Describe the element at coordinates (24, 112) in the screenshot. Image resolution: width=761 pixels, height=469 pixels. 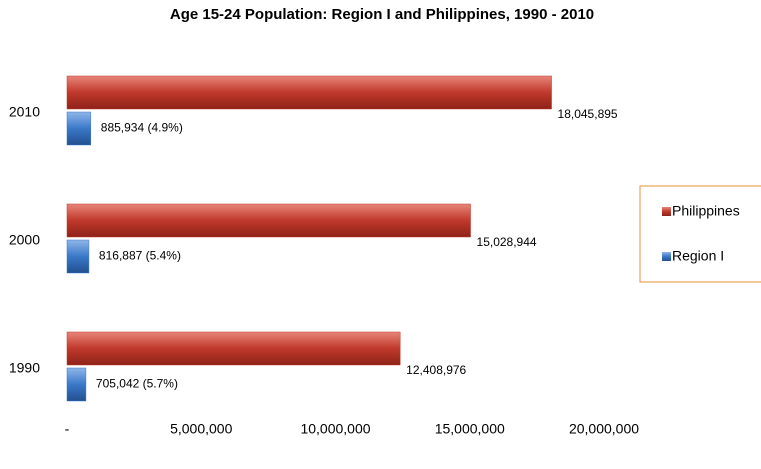
I see `y-tick-label: 2010` at that location.